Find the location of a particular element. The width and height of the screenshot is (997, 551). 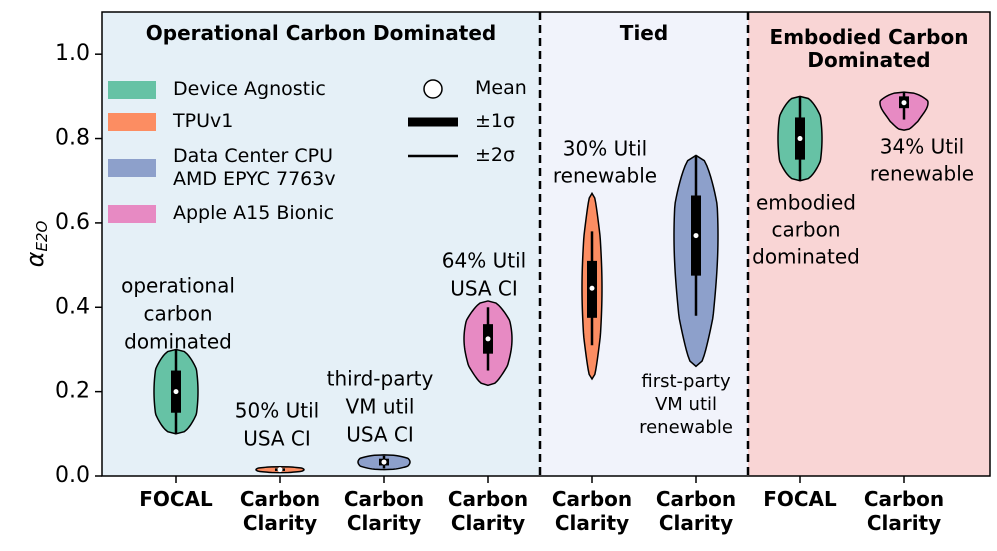

annotation: operational is located at coordinates (178, 286).